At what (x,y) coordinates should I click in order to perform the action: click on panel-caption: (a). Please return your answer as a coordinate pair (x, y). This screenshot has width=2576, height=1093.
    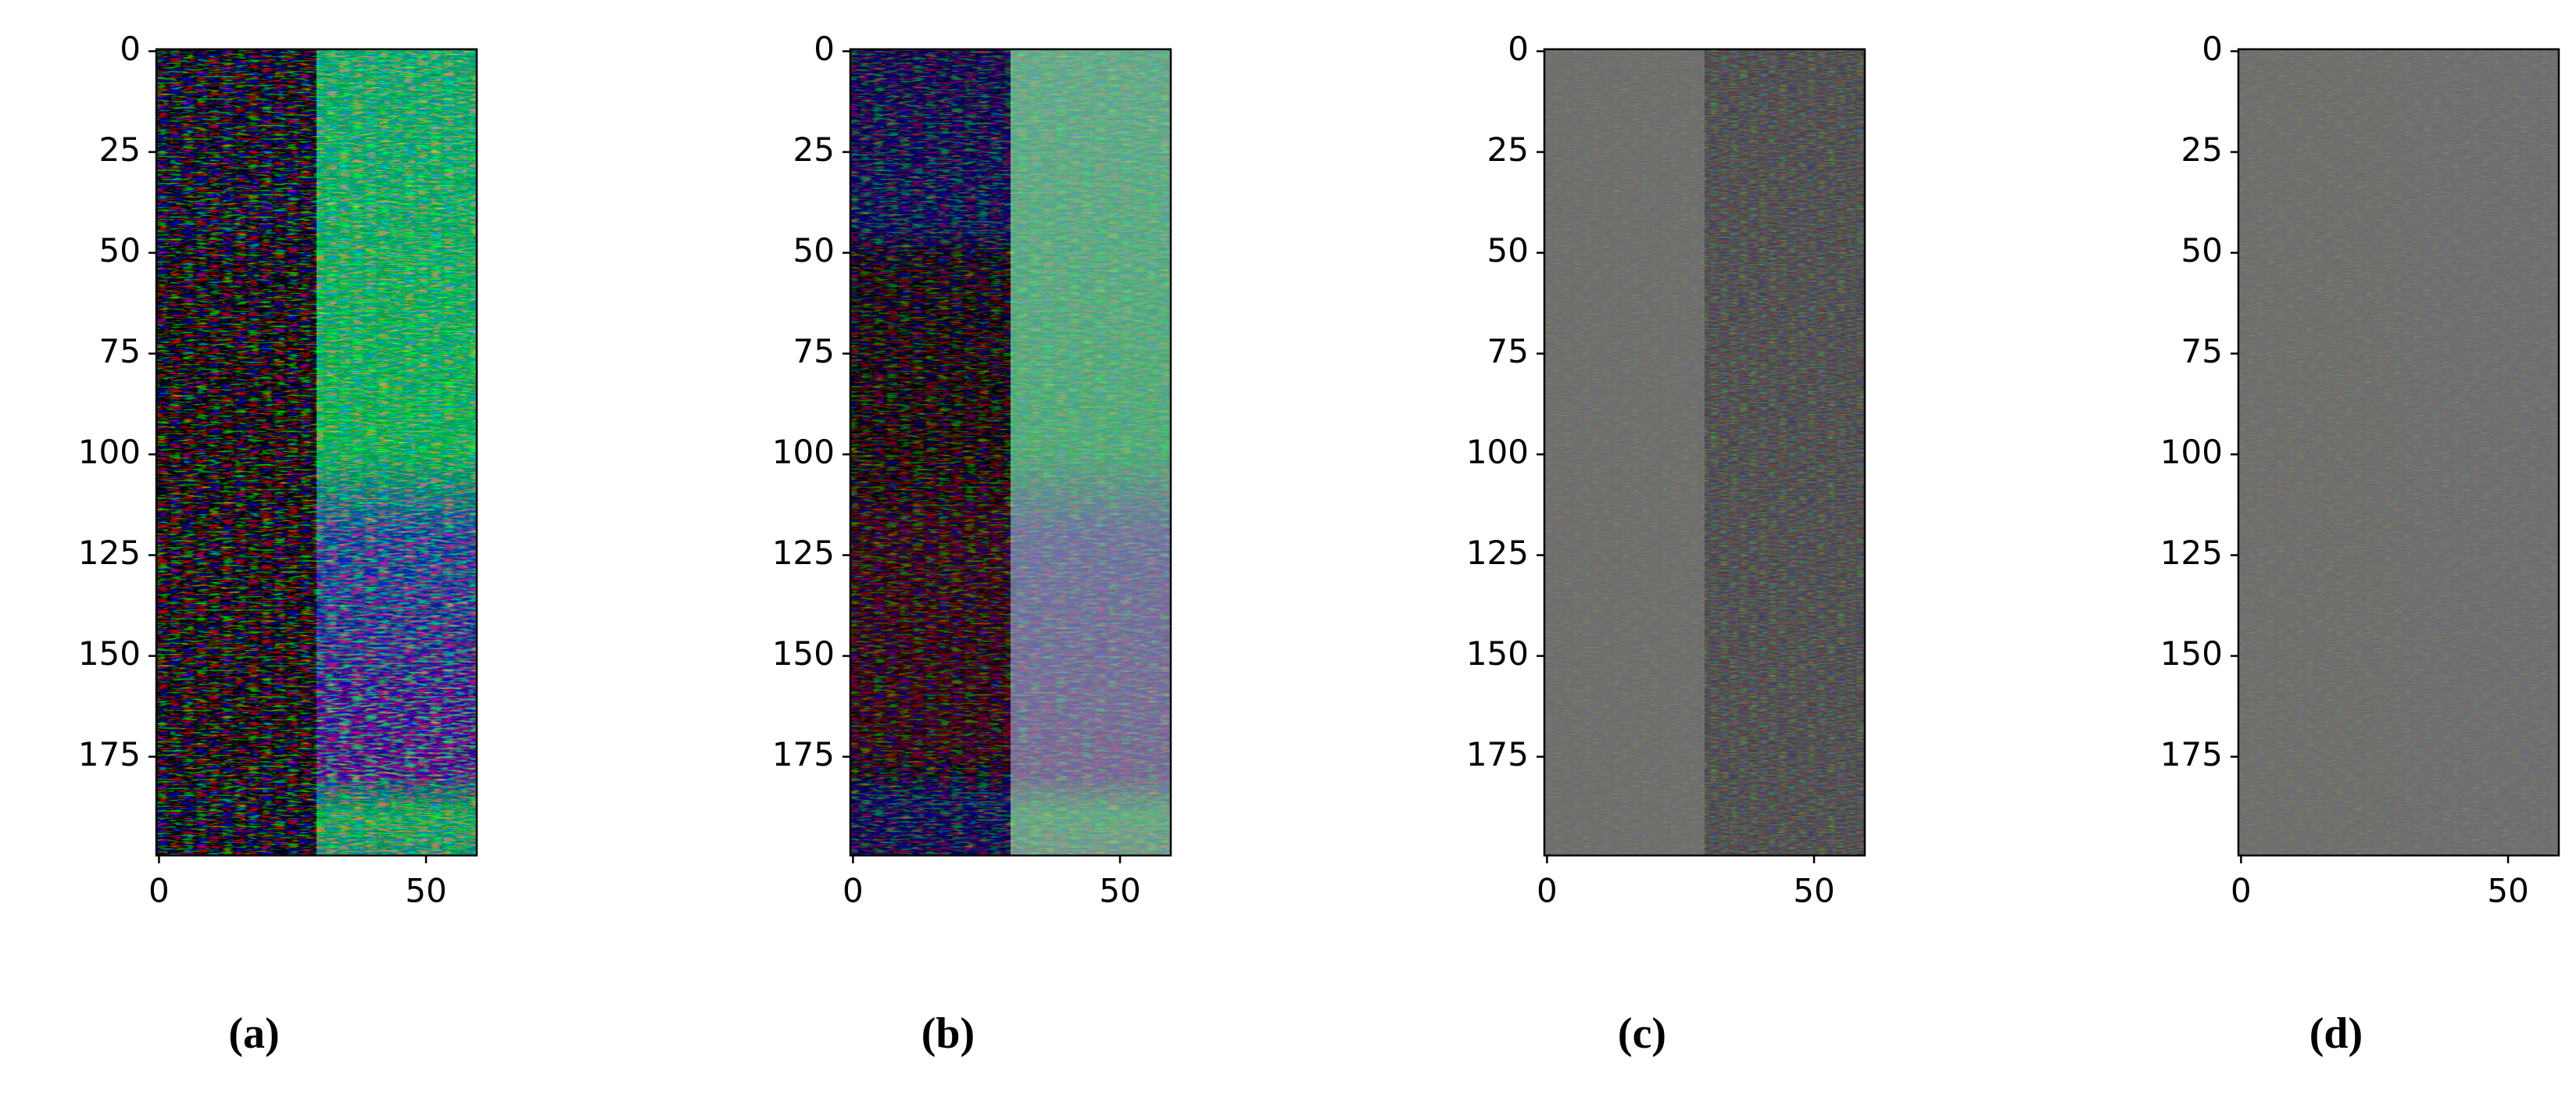
    Looking at the image, I should click on (253, 1033).